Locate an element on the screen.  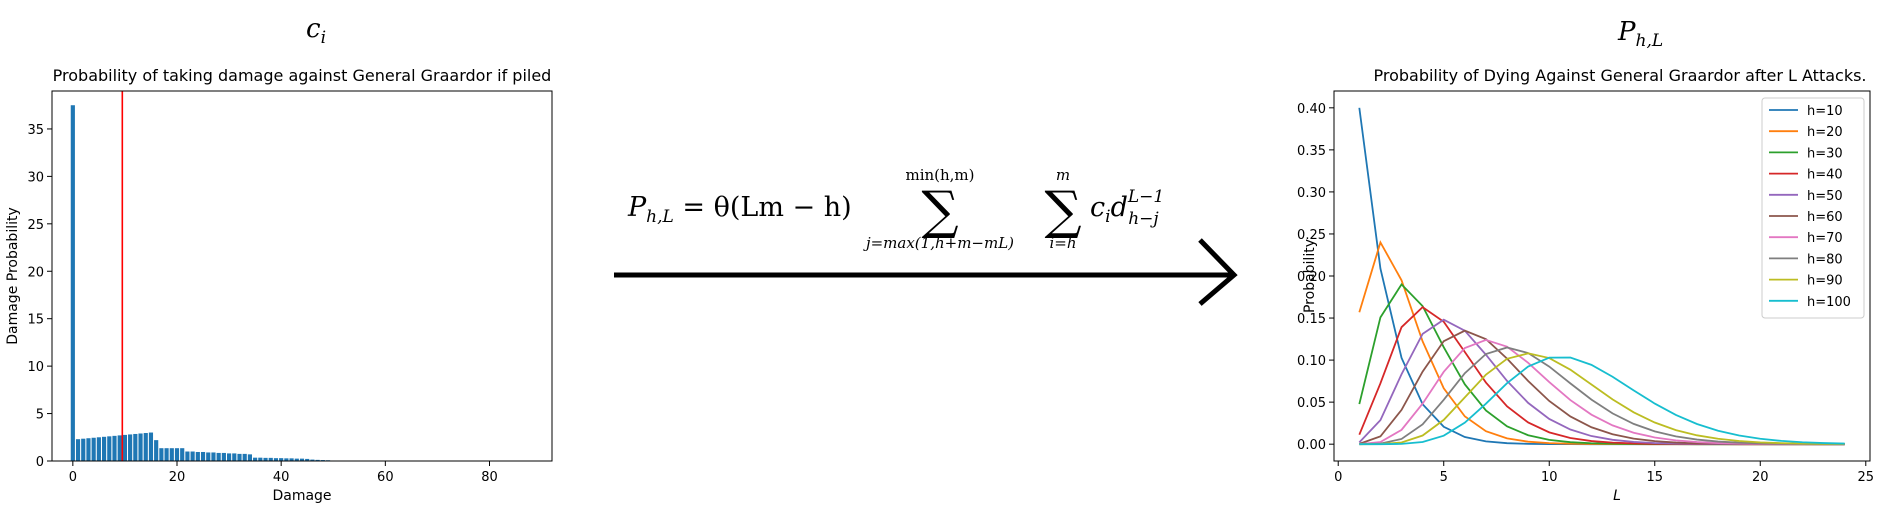
legend-label: h=100 is located at coordinates (1829, 302).